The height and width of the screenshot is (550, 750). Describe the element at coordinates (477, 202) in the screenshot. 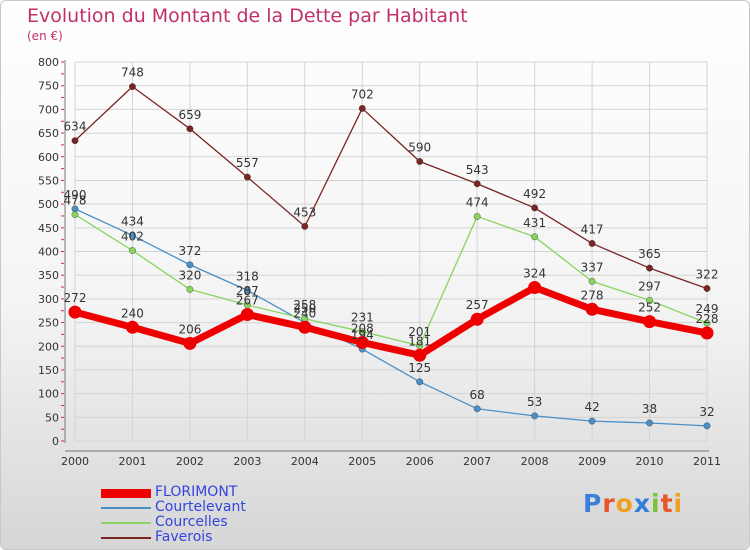

I see `data-label: 474` at that location.